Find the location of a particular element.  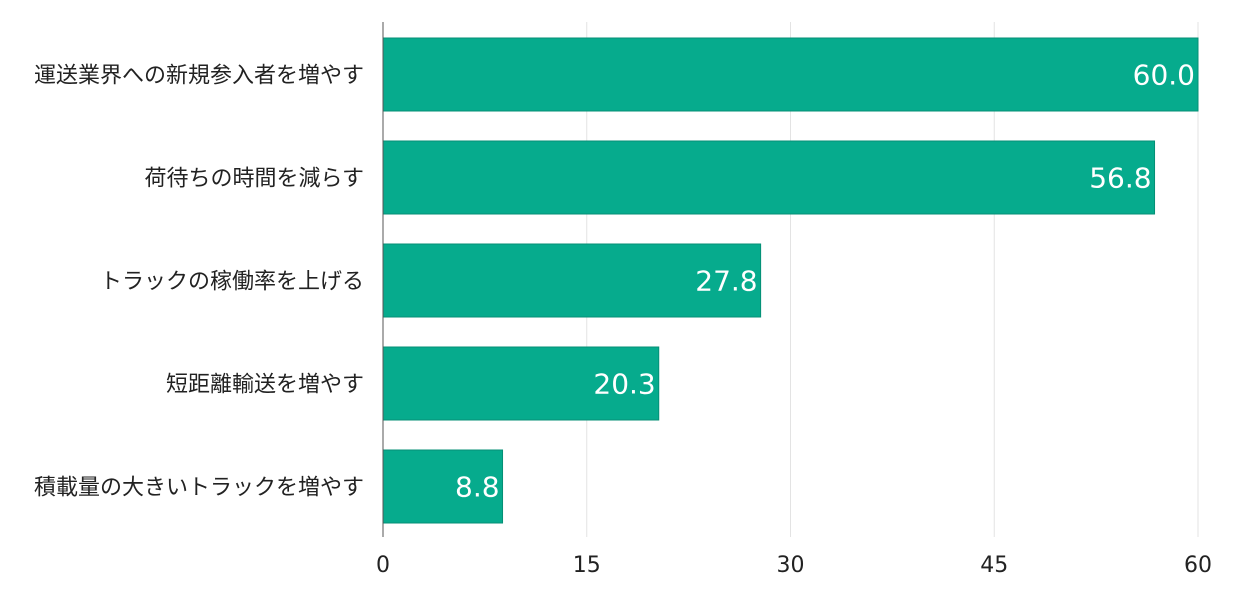

x-tick-label-0: 0 is located at coordinates (383, 565).